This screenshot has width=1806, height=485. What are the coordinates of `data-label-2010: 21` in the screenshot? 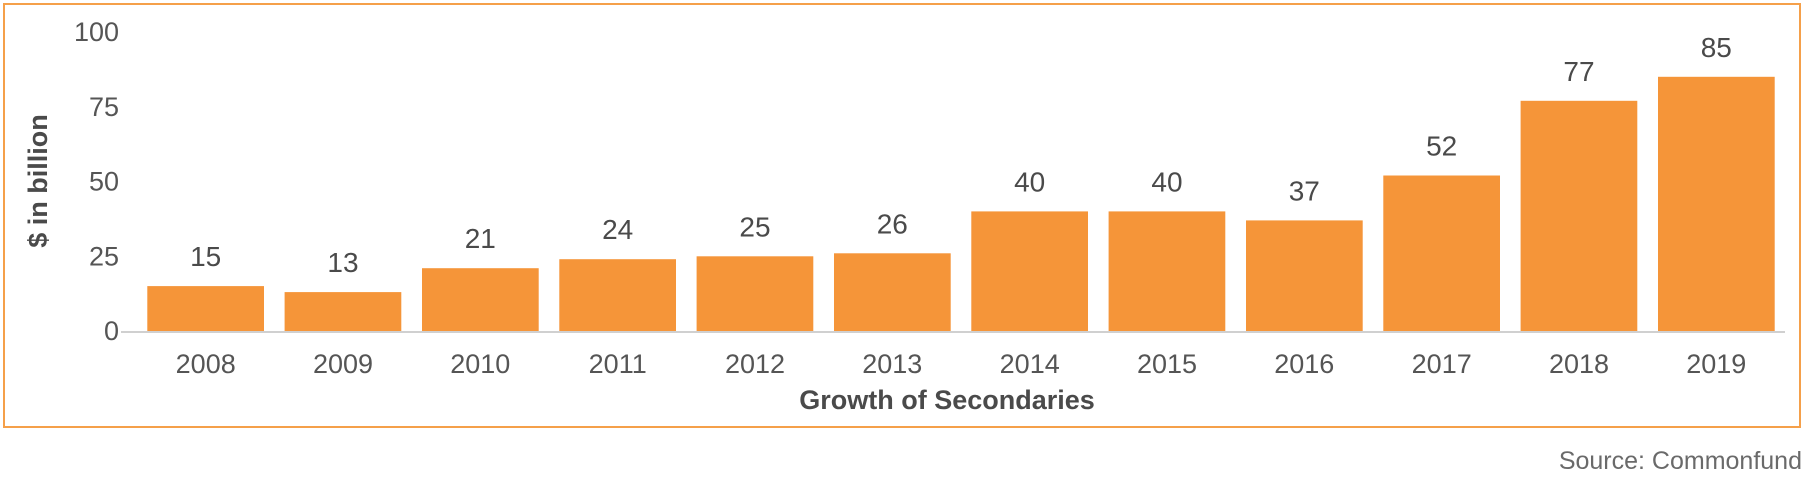 It's located at (480, 238).